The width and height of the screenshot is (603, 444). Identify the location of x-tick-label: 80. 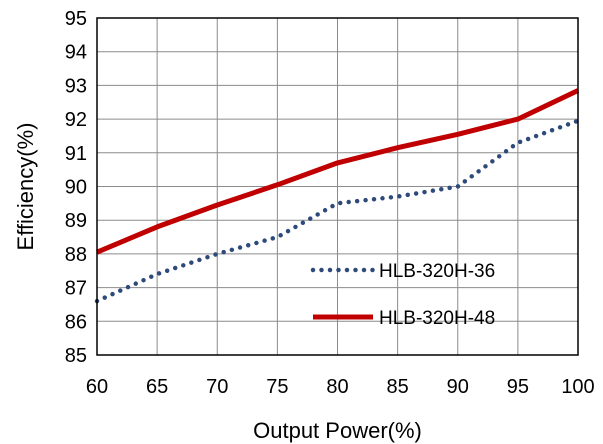
(337, 387).